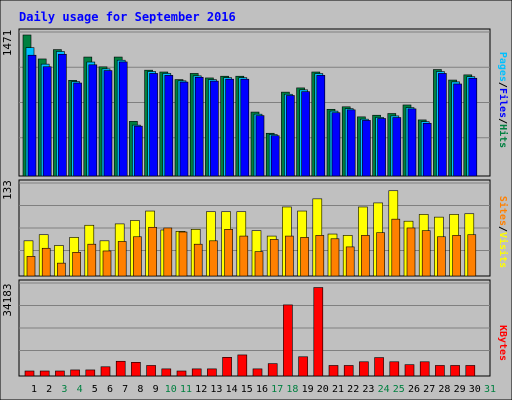 The height and width of the screenshot is (400, 512). What do you see at coordinates (34, 389) in the screenshot?
I see `day-label-1: 1` at bounding box center [34, 389].